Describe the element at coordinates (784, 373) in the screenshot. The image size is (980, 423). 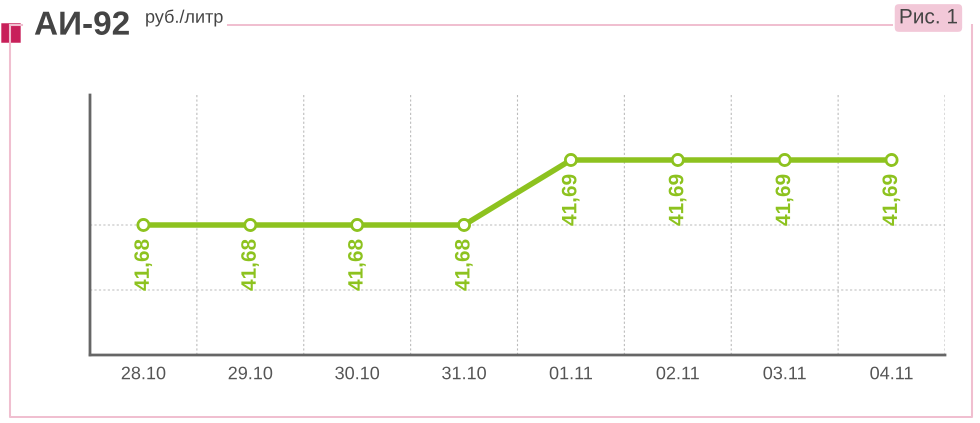
I see `x-tick-label: 03.11` at that location.